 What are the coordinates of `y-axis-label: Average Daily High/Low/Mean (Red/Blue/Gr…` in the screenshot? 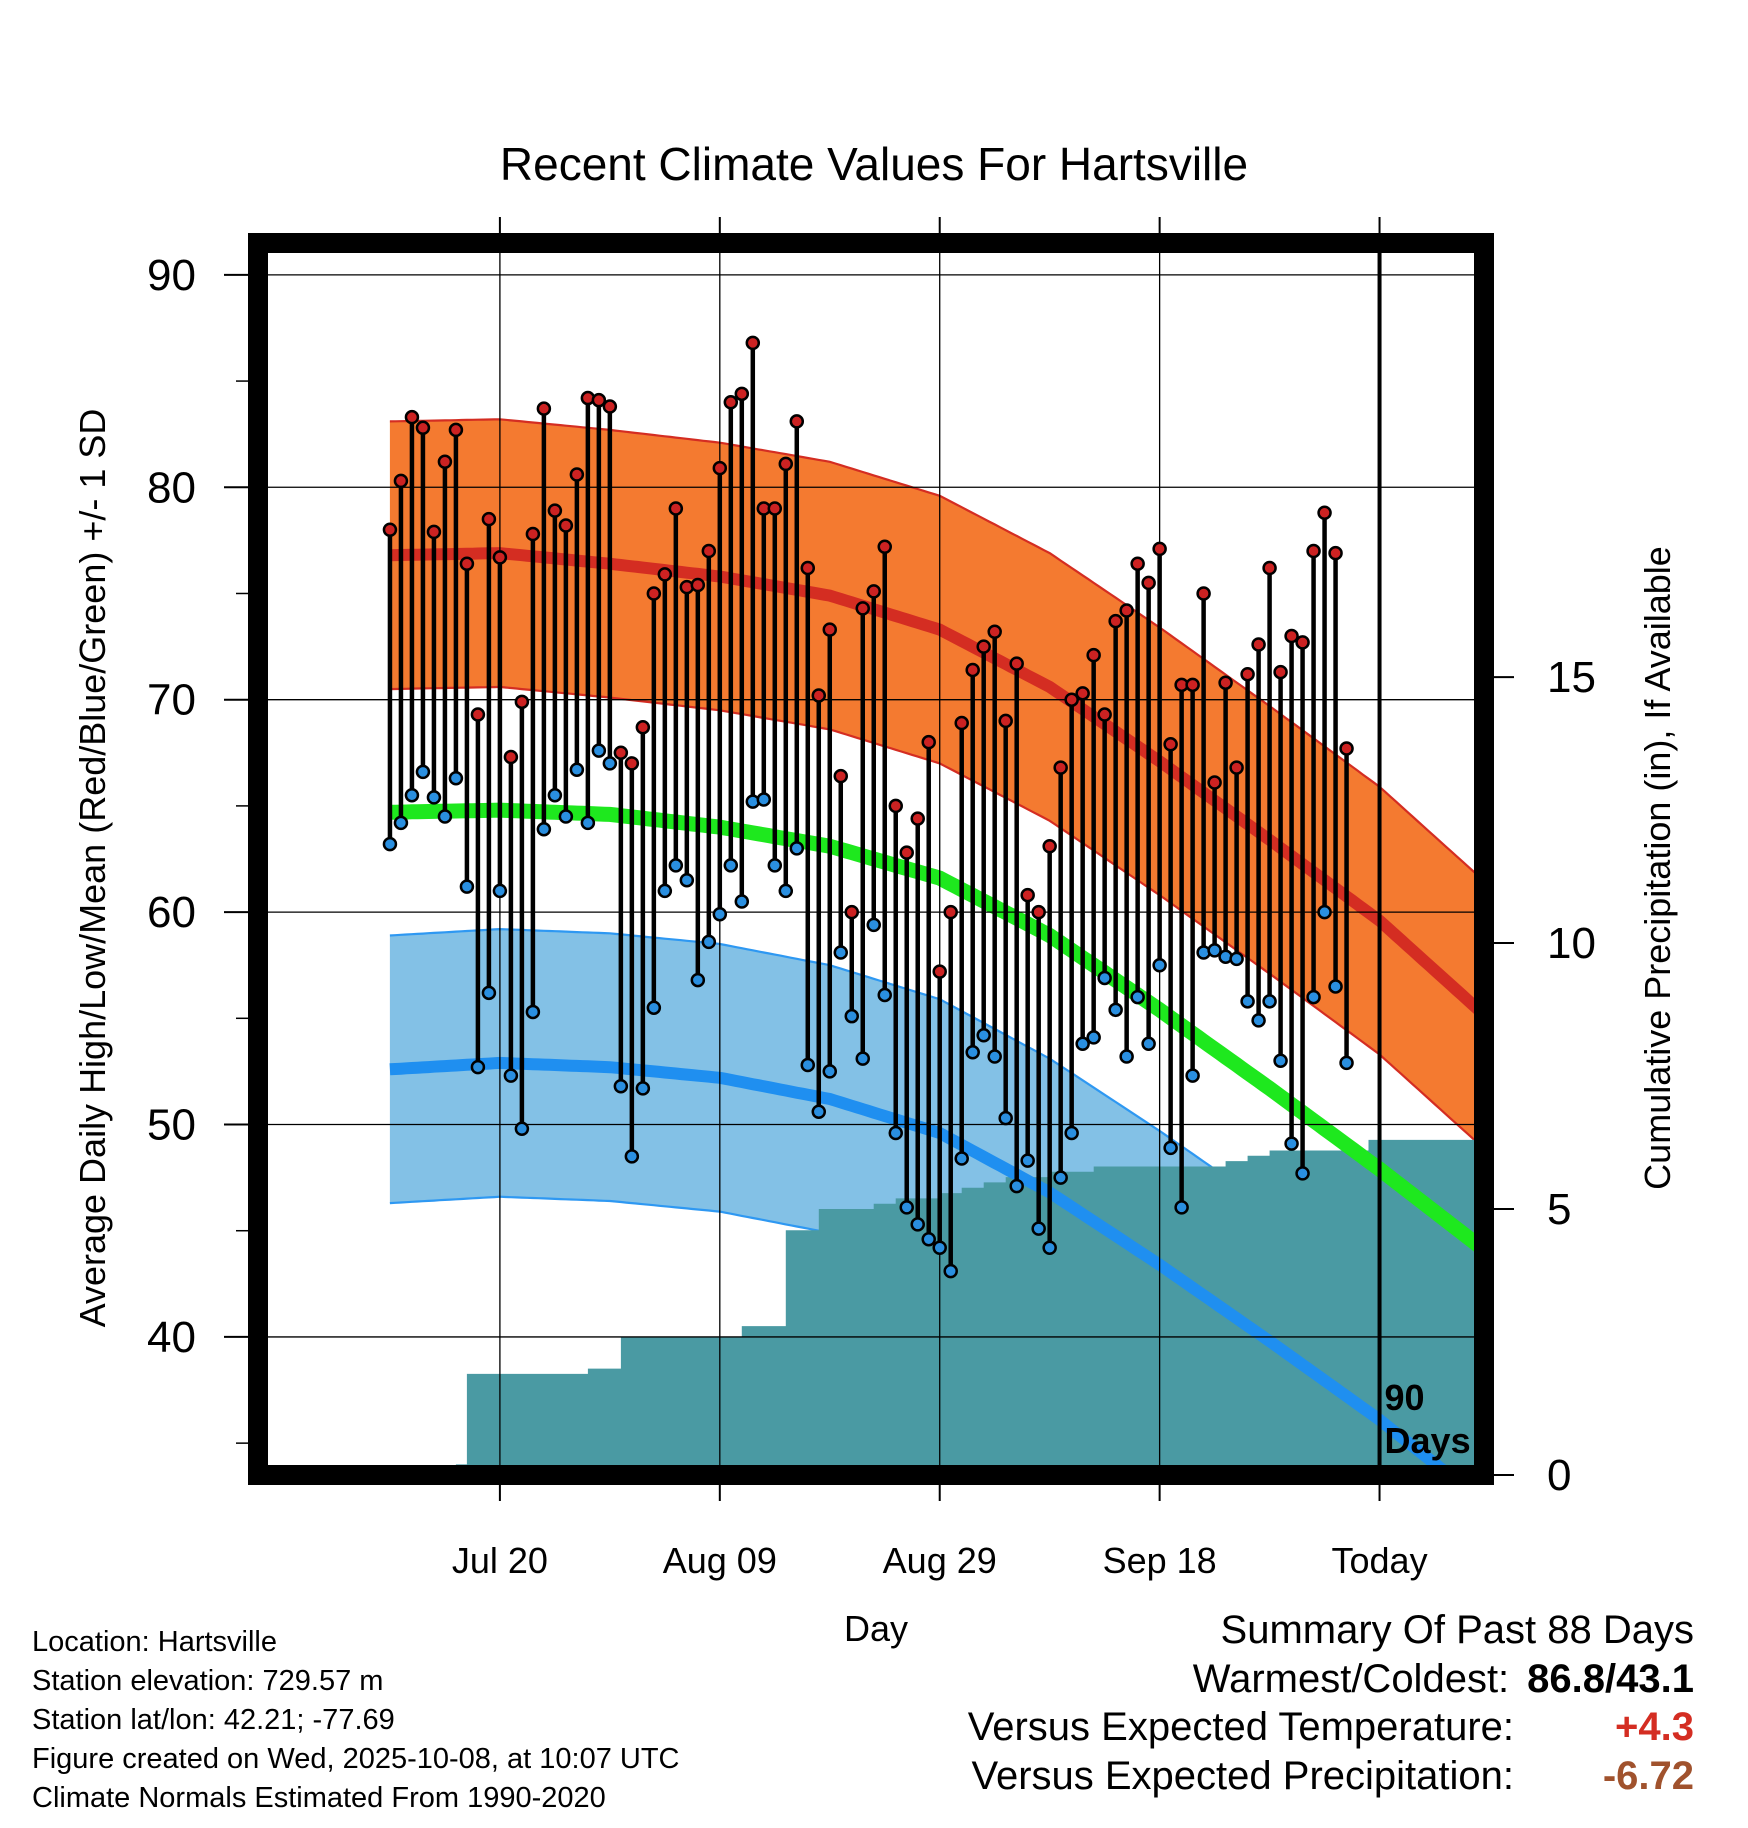 It's located at (92, 868).